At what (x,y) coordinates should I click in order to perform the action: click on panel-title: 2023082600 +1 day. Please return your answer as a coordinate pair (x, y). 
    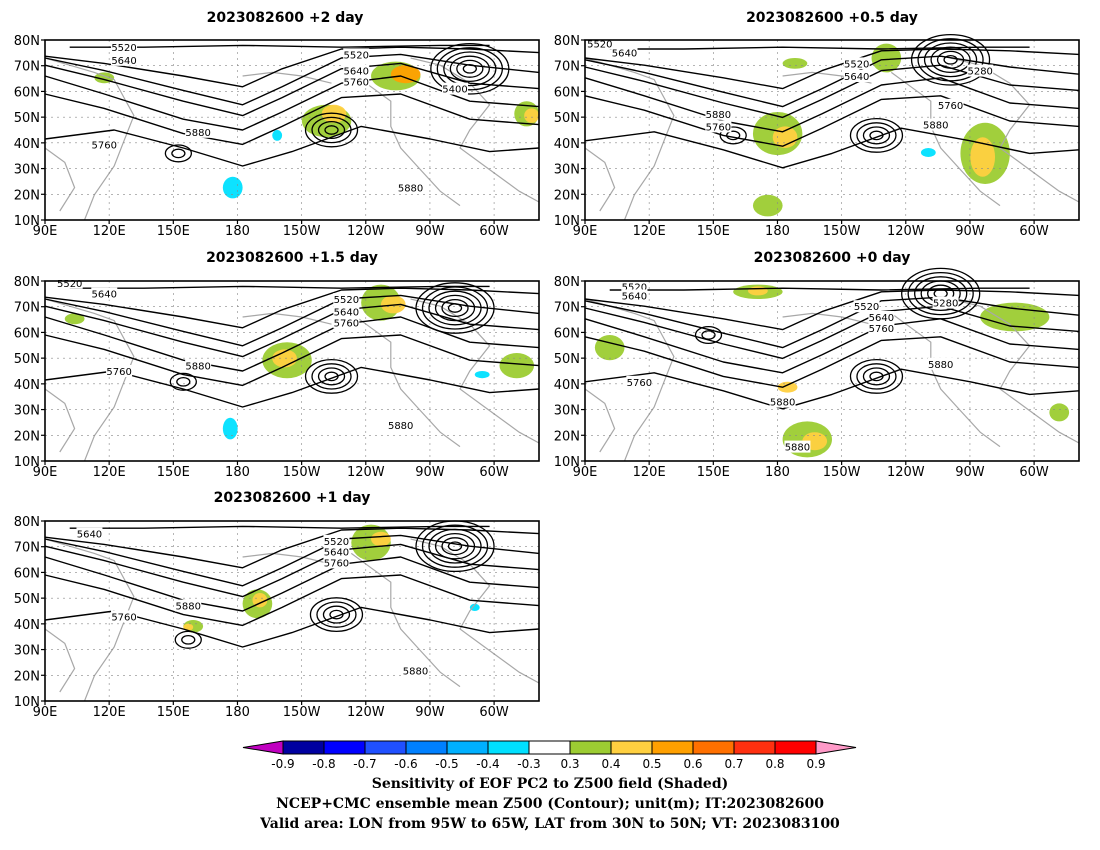
    Looking at the image, I should click on (292, 498).